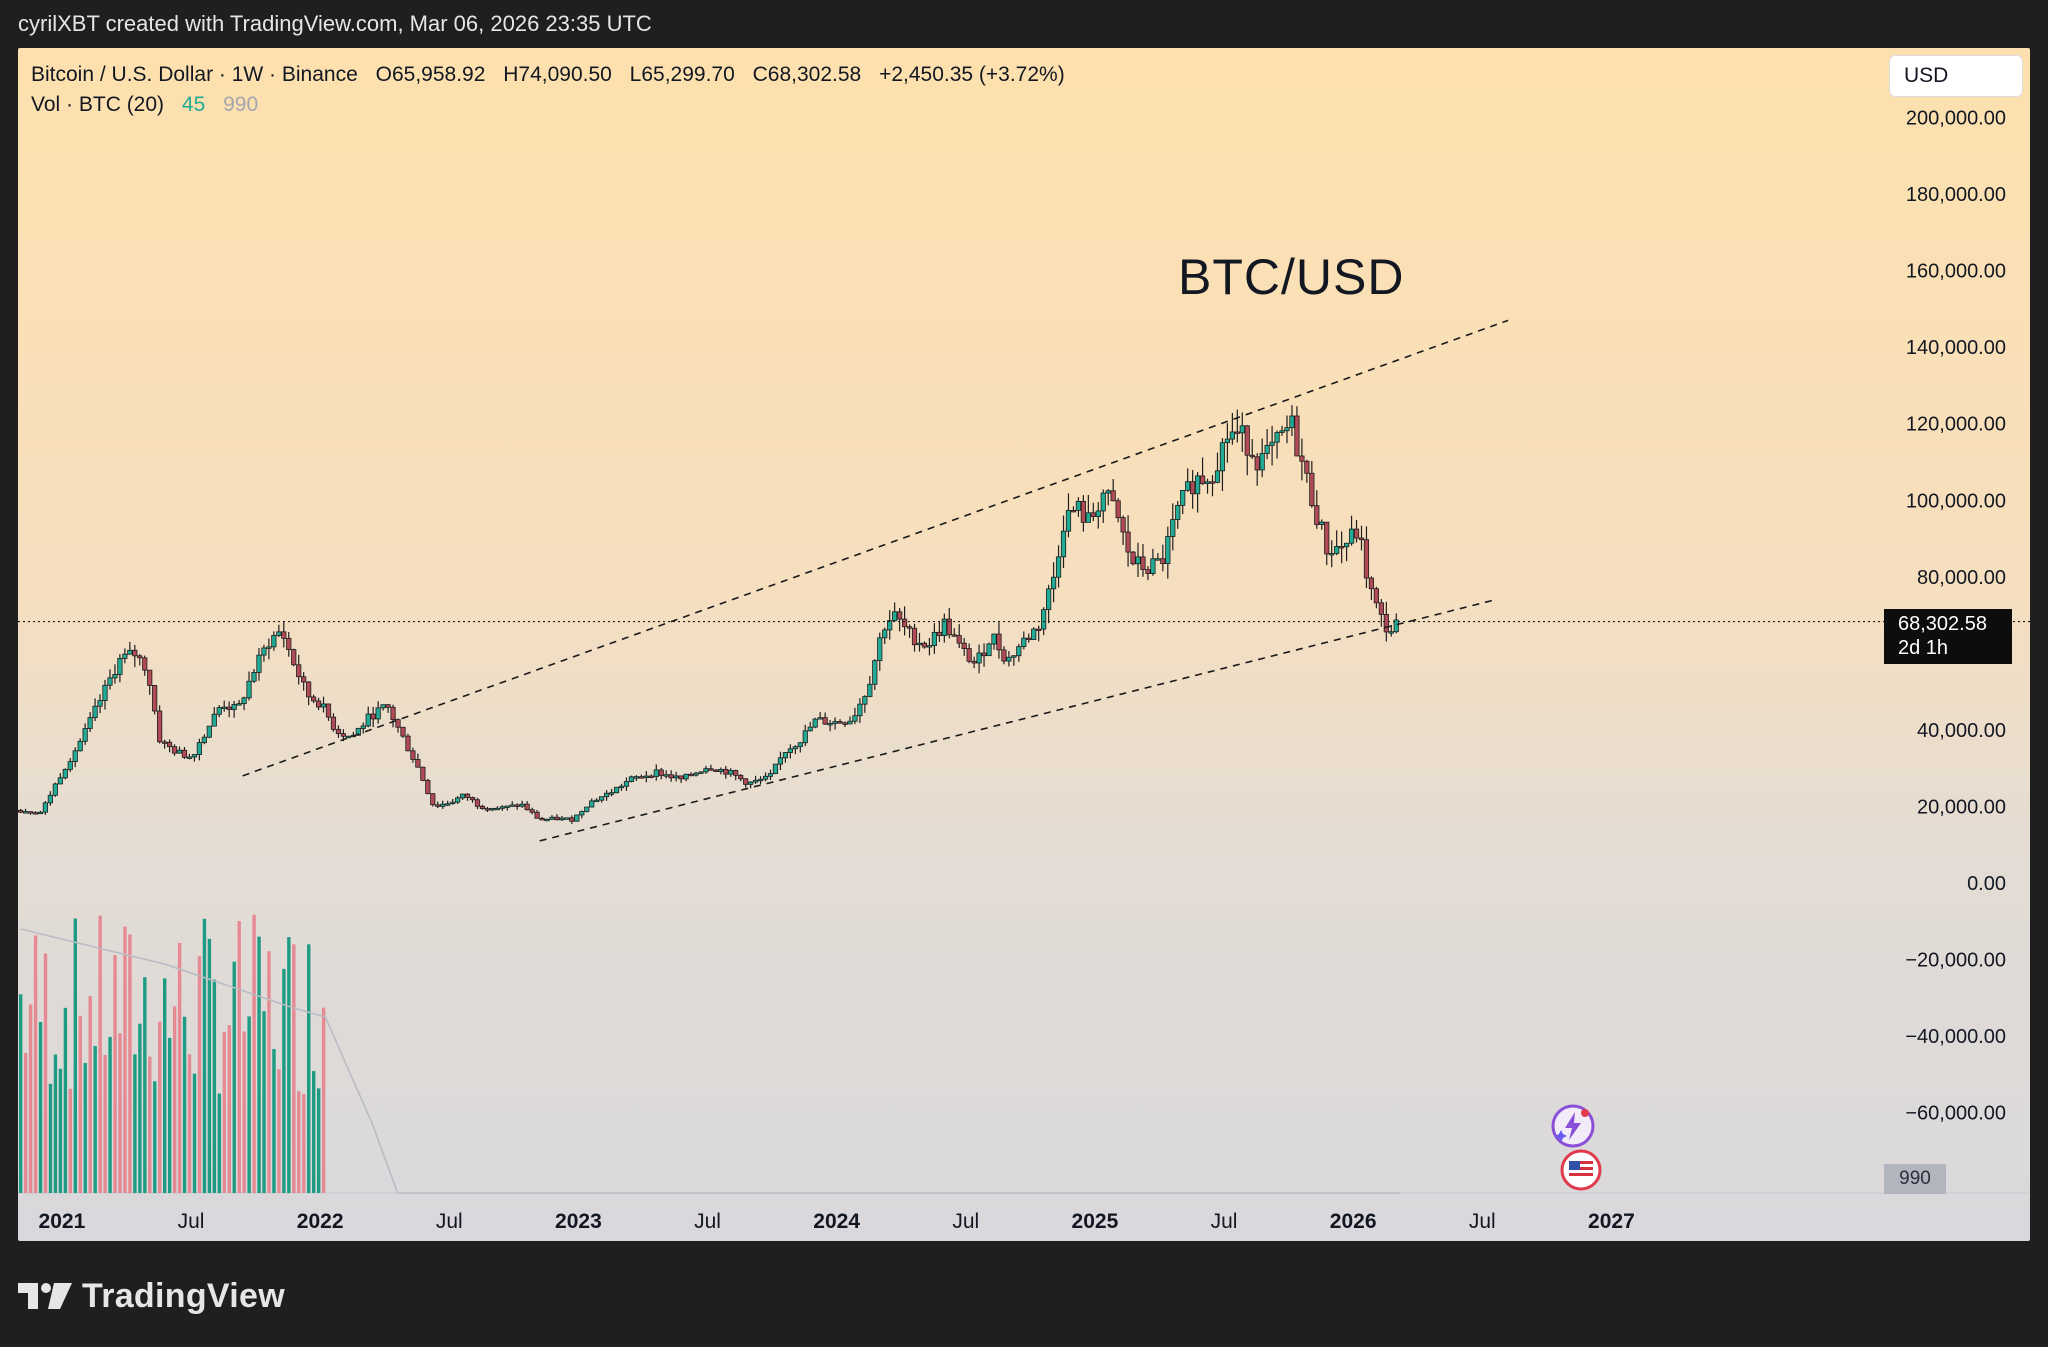 The image size is (2048, 1347). What do you see at coordinates (1956, 76) in the screenshot?
I see `currency-selector: USD` at bounding box center [1956, 76].